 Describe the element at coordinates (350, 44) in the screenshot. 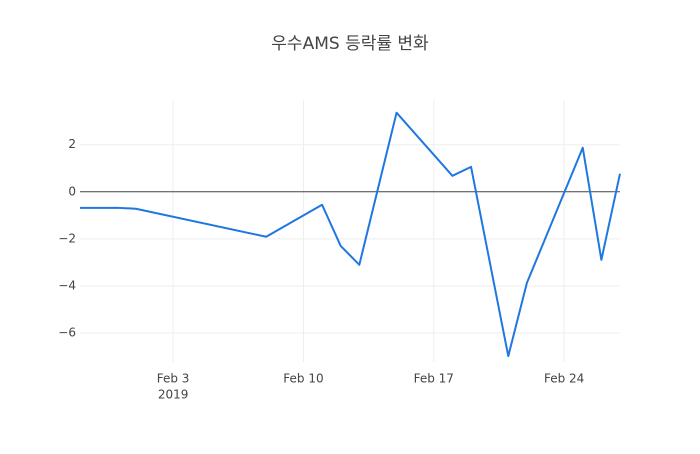

I see `chart-title: 우수AMS 등락률 변화` at that location.